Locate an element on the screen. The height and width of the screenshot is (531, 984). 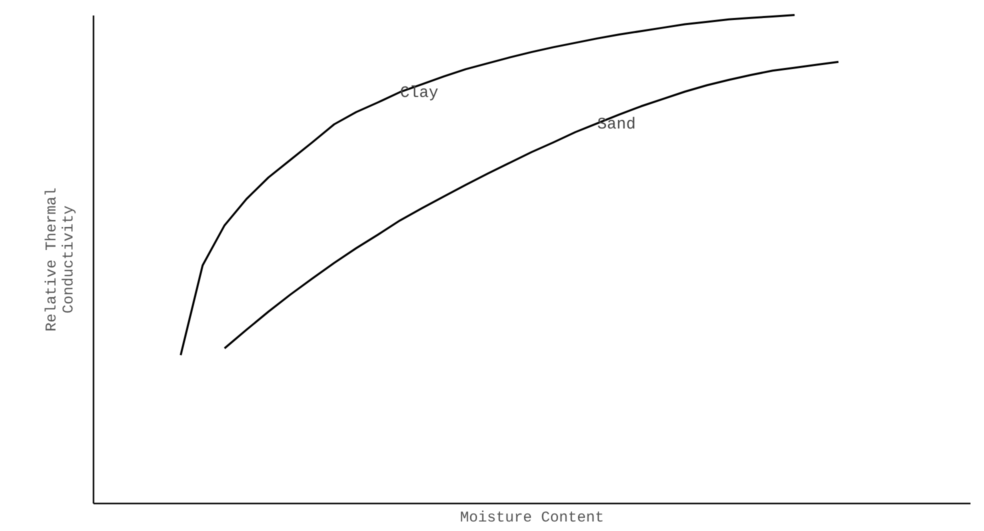
series-label: Sand is located at coordinates (616, 124).